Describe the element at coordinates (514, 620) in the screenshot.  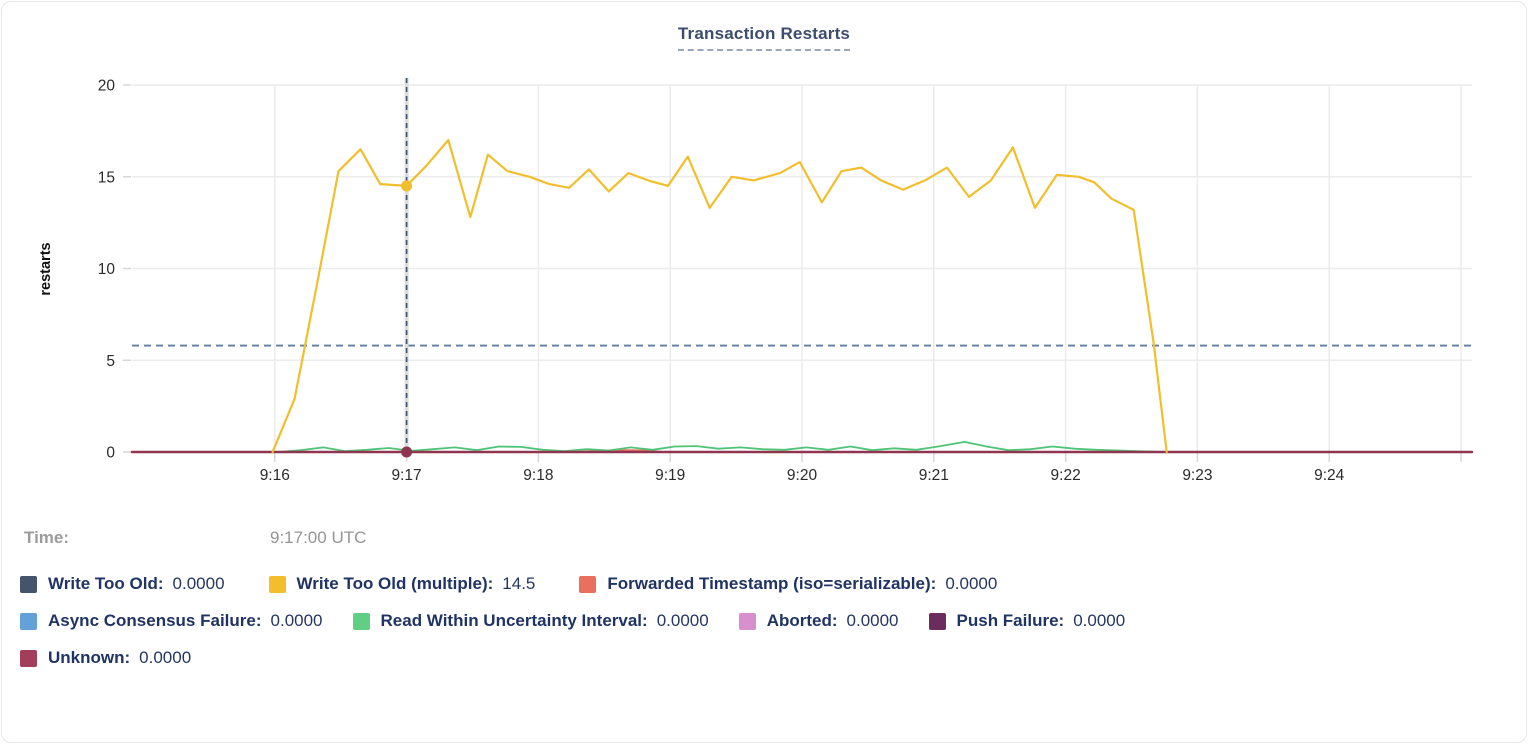
I see `legend-label: Read Within Uncertainty Interval:` at that location.